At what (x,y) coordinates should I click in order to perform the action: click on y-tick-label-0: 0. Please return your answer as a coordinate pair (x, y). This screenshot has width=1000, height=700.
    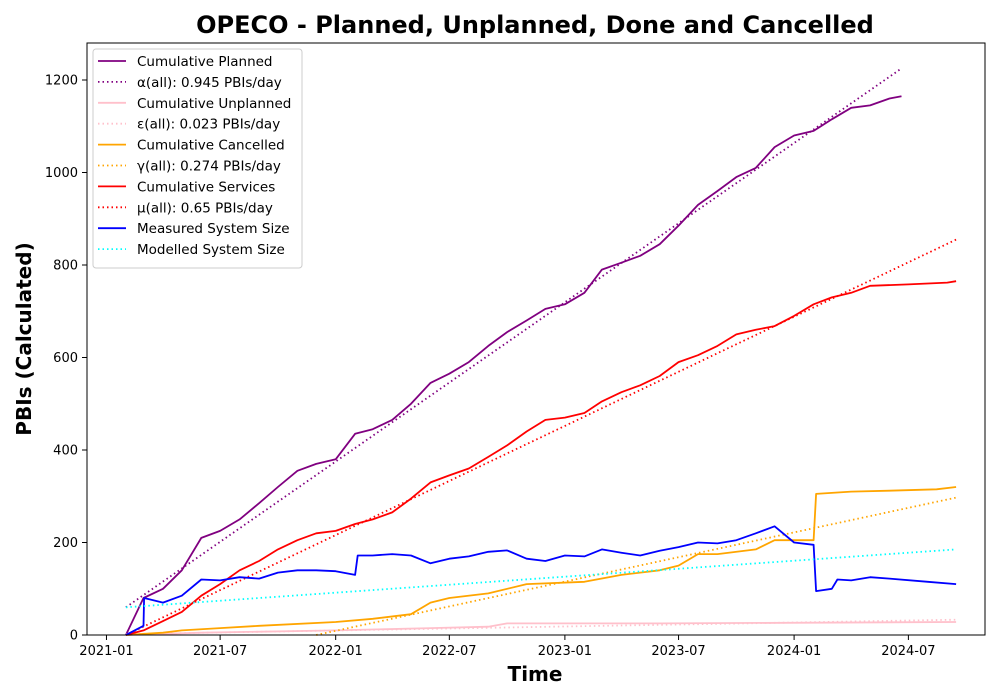
    Looking at the image, I should click on (74, 636).